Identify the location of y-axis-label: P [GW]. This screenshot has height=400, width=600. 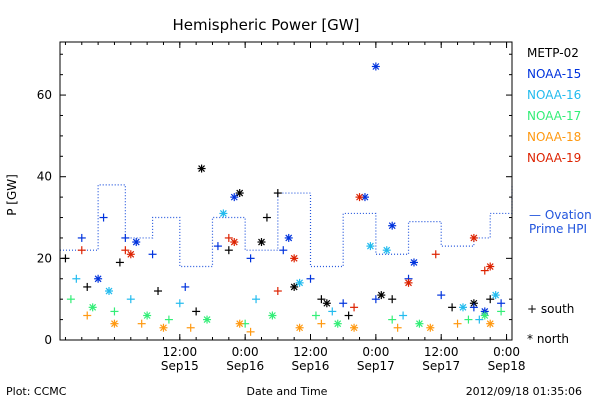
(12, 195).